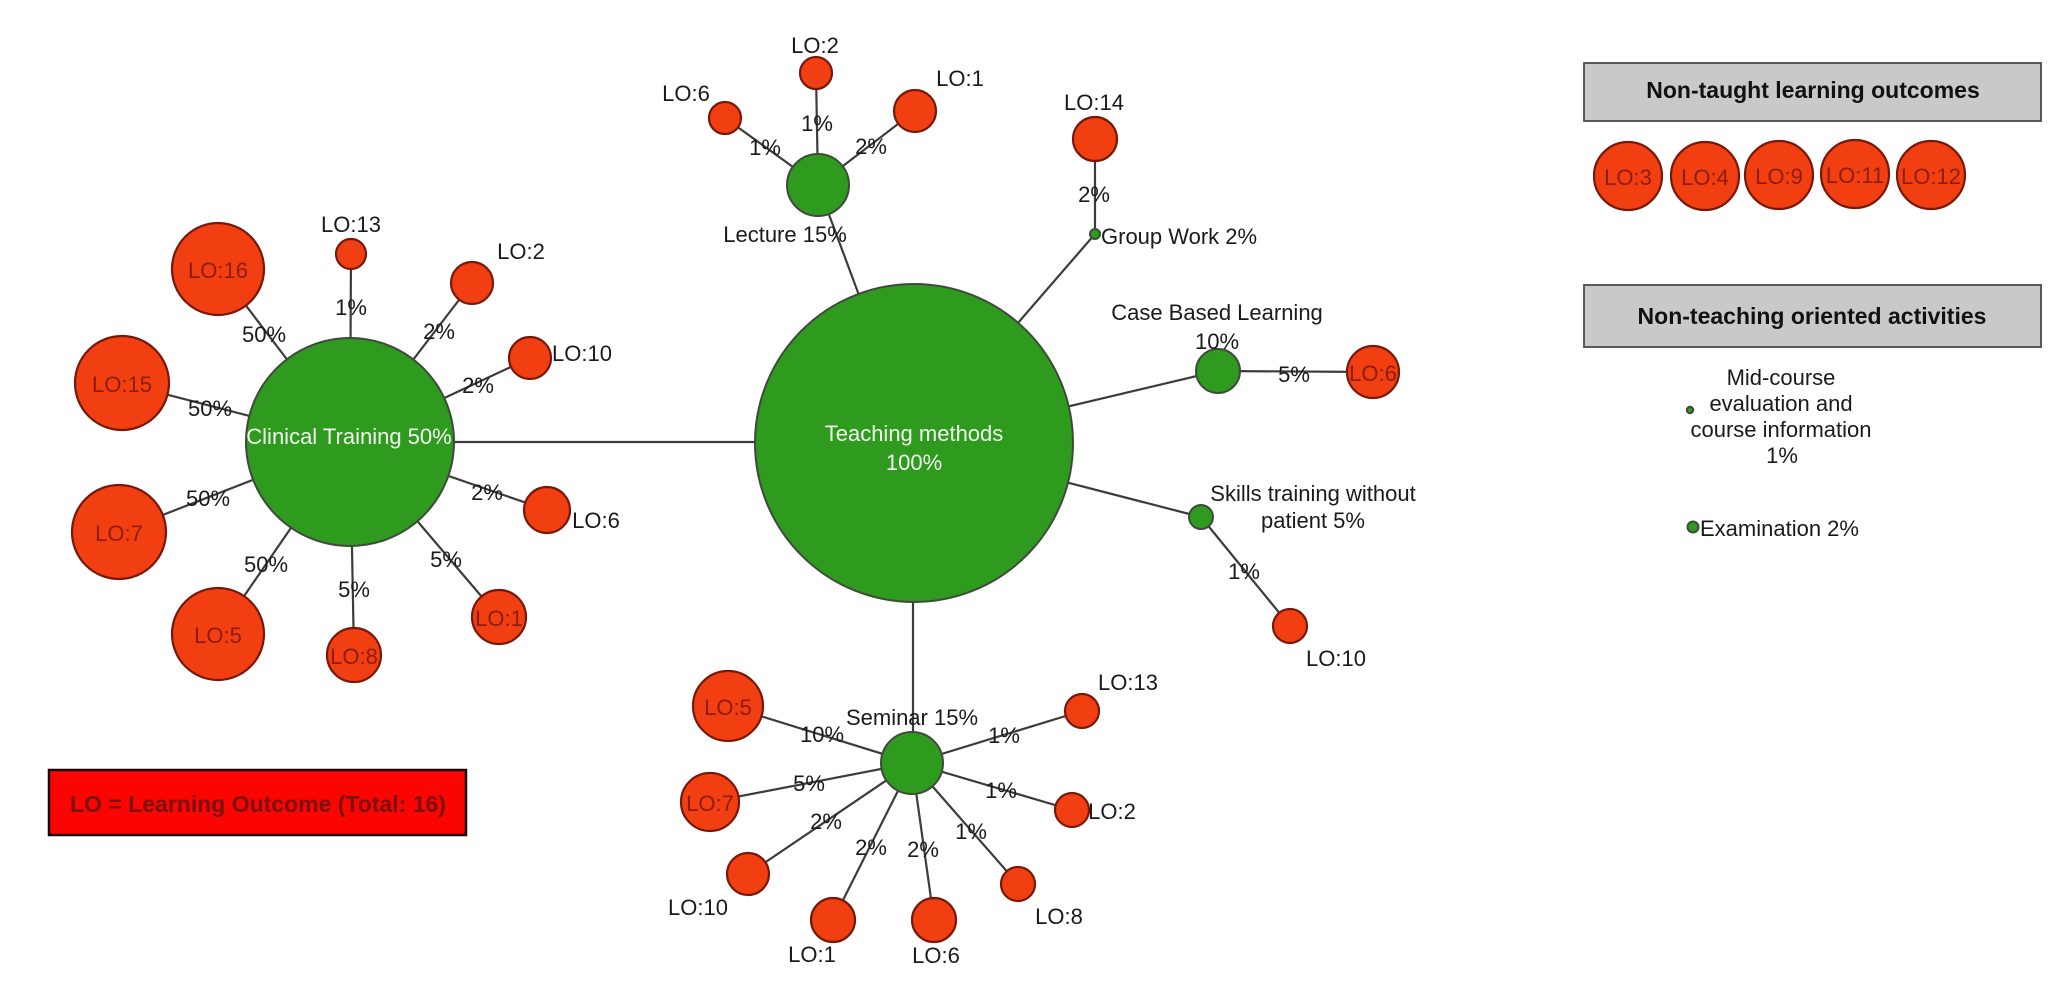  I want to click on svg-text: Group Work 2%, so click(1179, 236).